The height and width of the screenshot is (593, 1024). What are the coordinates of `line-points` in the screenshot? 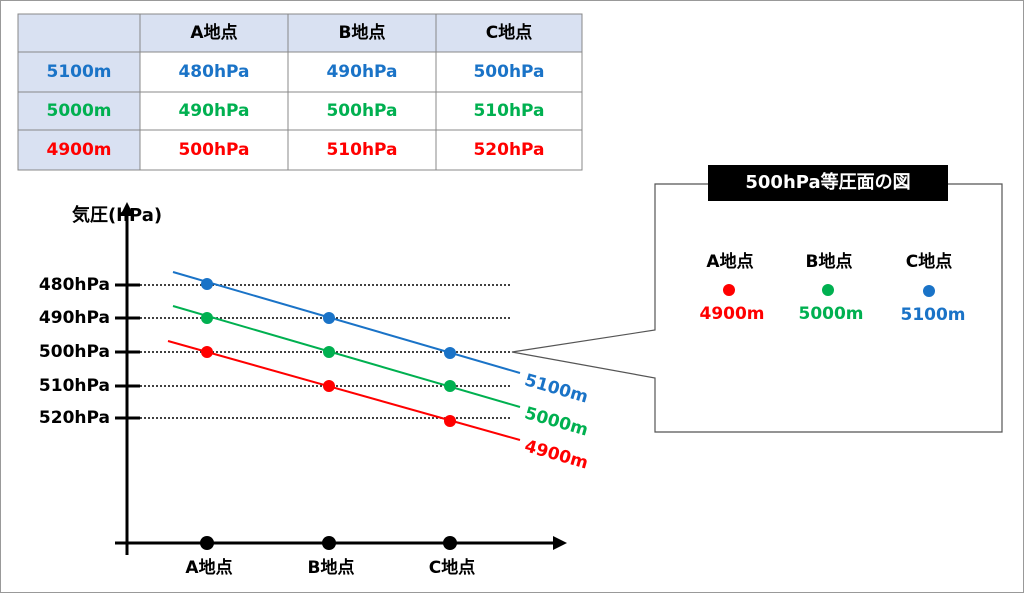 It's located at (328, 352).